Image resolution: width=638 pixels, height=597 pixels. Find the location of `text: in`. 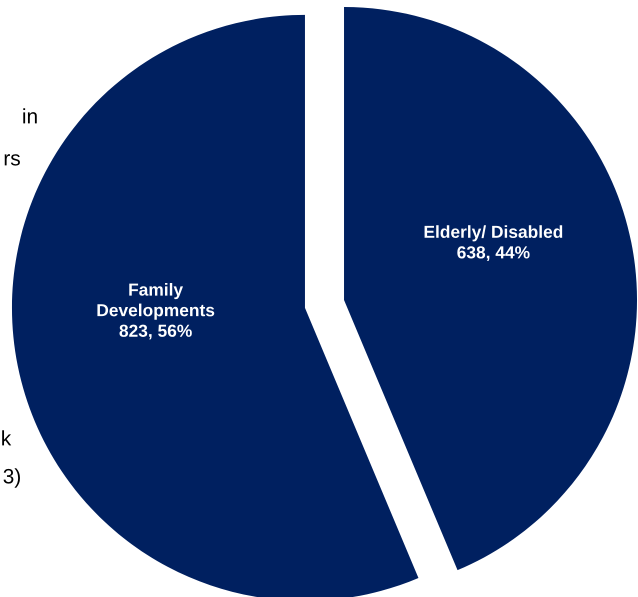

text: in is located at coordinates (30, 116).